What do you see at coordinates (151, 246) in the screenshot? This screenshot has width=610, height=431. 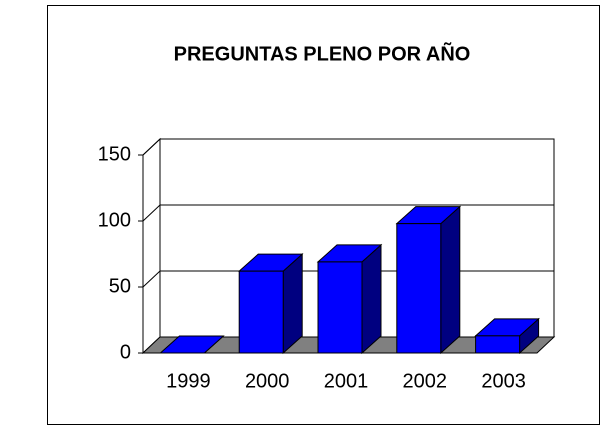 I see `side-wall` at bounding box center [151, 246].